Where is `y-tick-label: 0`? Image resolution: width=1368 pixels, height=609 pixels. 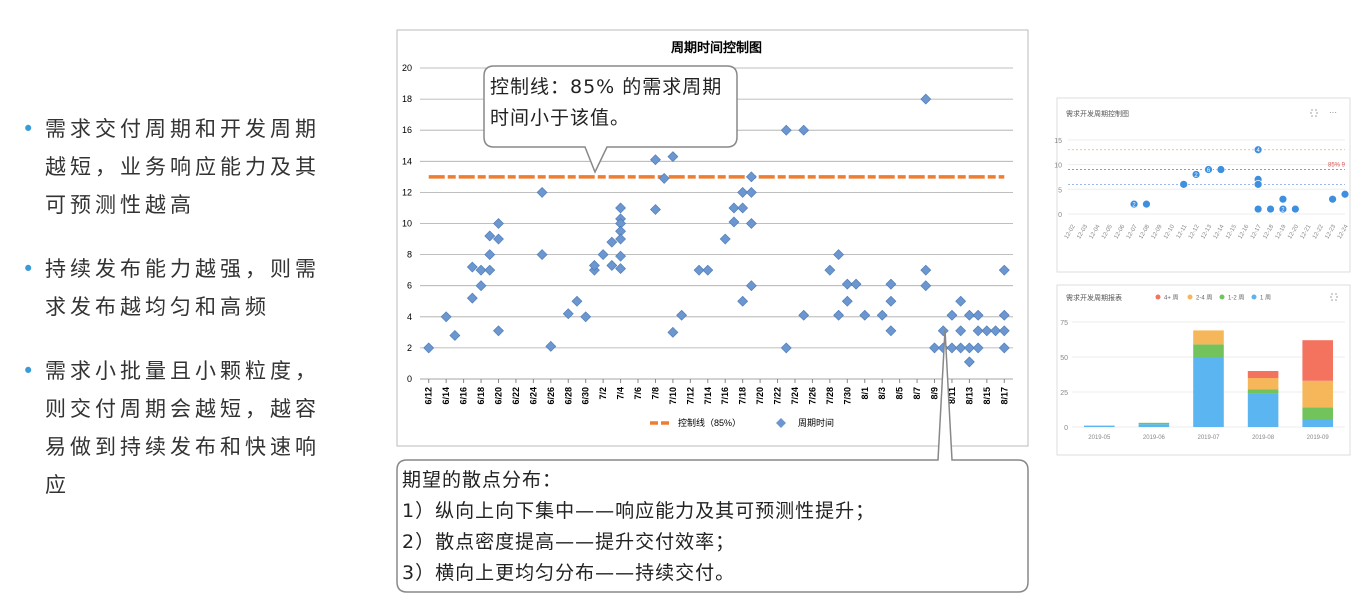
y-tick-label: 0 is located at coordinates (1060, 215).